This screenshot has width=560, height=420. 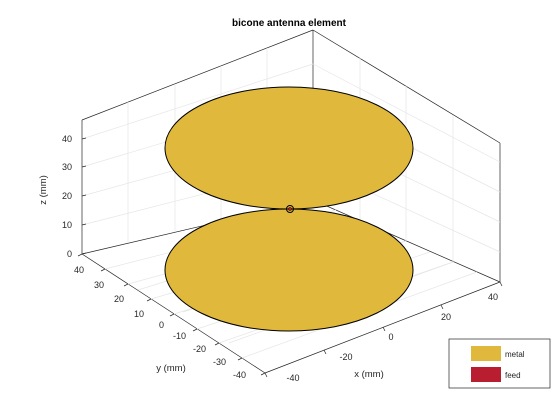 What do you see at coordinates (139, 314) in the screenshot?
I see `y-tick-label: 10` at bounding box center [139, 314].